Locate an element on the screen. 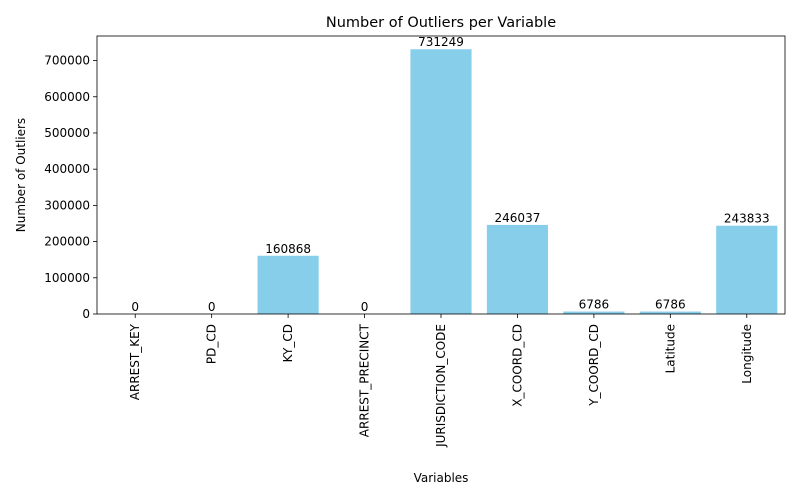 The width and height of the screenshot is (800, 500). y-tick-label: 600000 is located at coordinates (67, 97).